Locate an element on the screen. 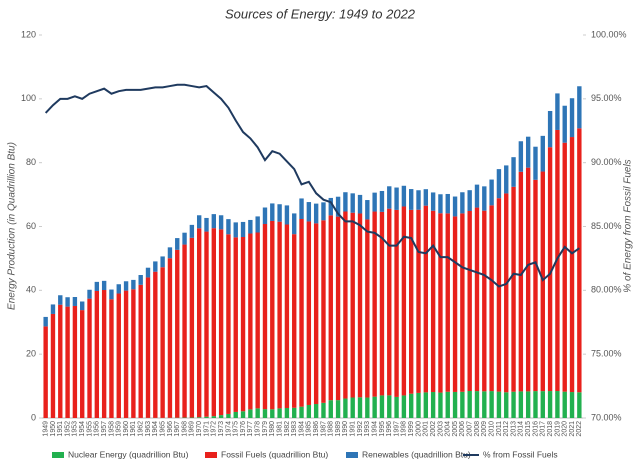  x-tick-label: 1983 is located at coordinates (294, 429).